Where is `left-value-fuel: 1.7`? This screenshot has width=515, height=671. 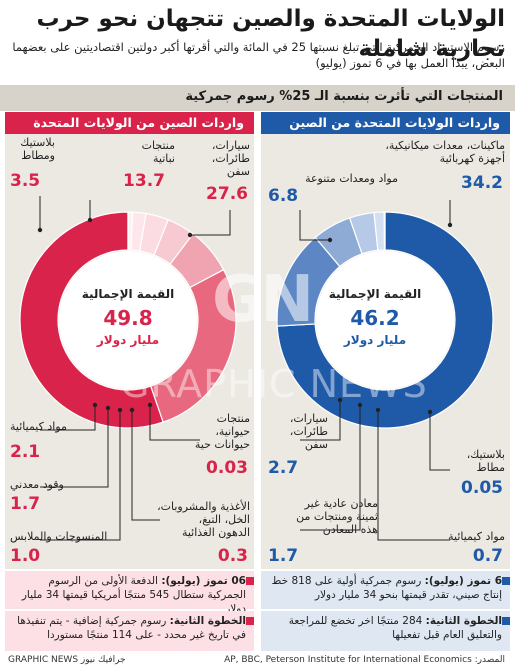 left-value-fuel: 1.7 is located at coordinates (25, 504).